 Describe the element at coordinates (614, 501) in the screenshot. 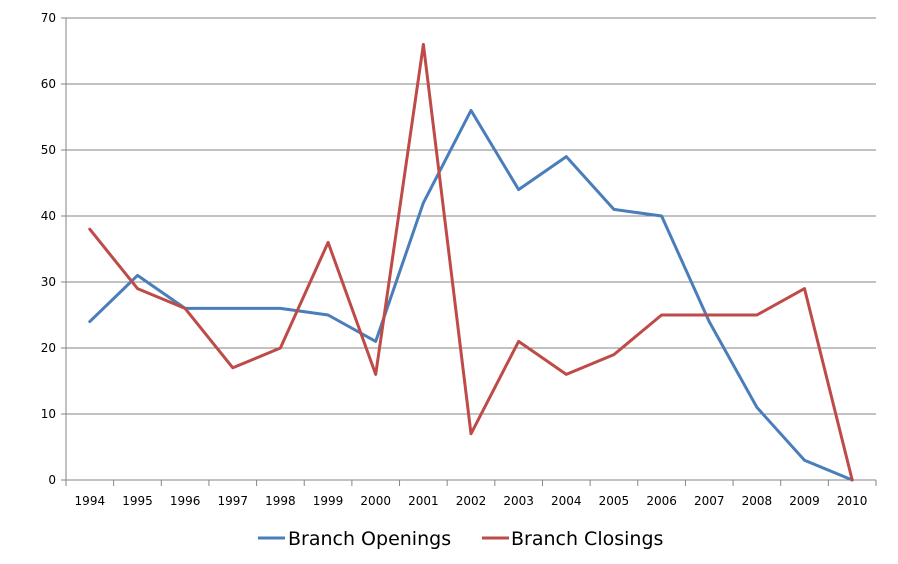

I see `x-tick-label: 2005` at that location.